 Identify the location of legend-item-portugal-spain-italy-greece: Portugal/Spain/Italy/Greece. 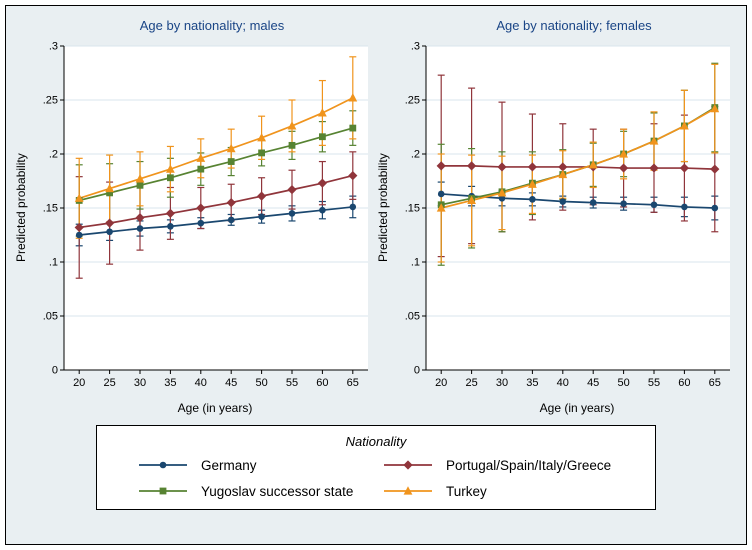
(498, 465).